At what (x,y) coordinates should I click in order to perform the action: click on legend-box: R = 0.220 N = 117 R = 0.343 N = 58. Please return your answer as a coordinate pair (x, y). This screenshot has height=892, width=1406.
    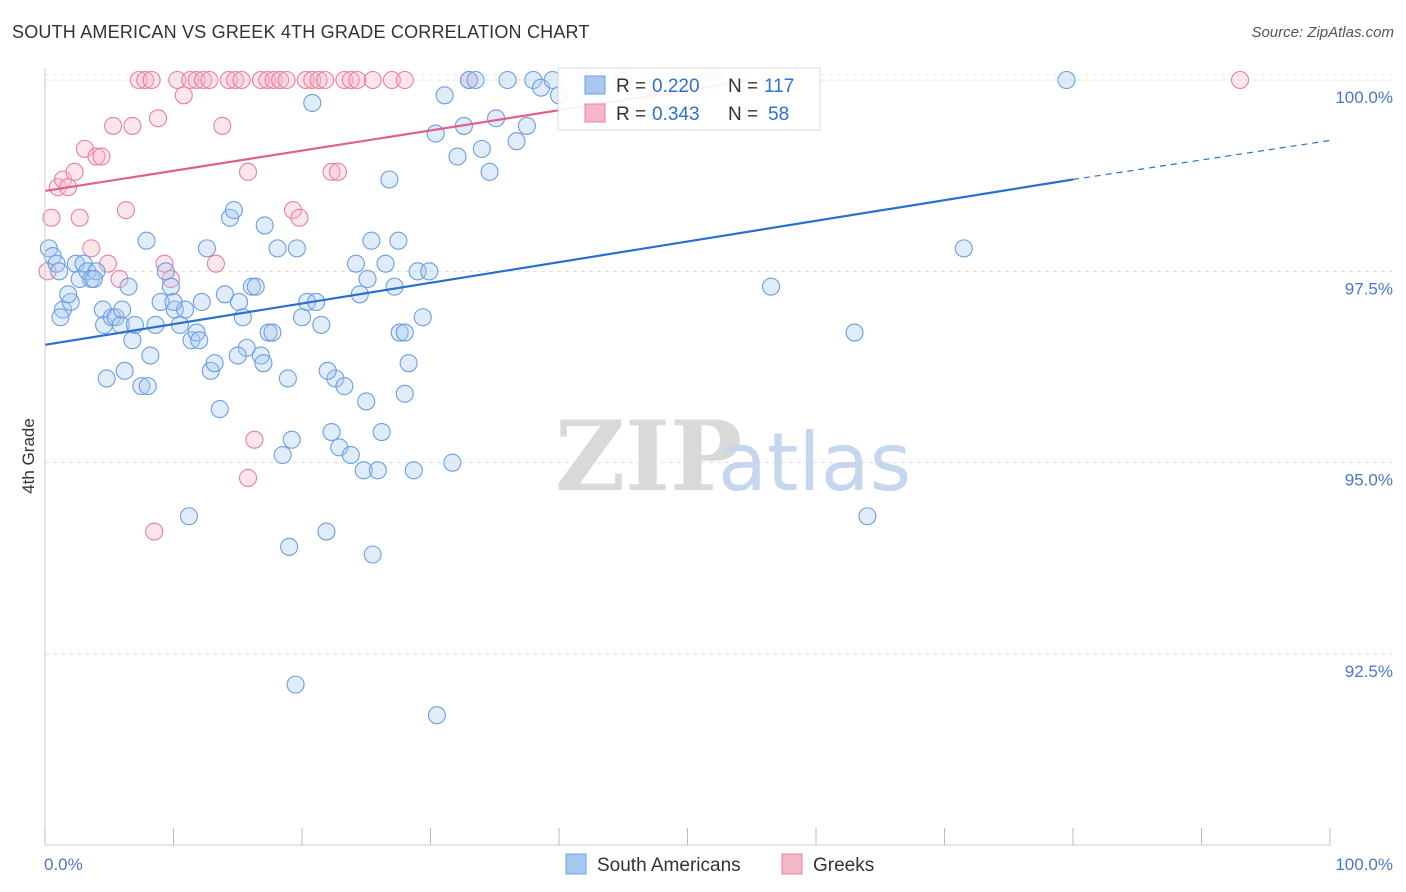
    Looking at the image, I should click on (689, 99).